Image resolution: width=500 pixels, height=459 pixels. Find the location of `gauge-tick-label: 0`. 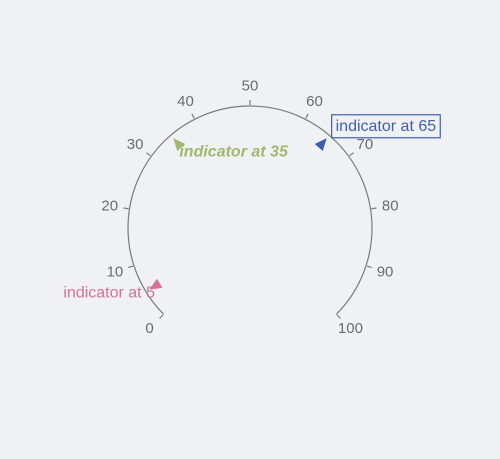

gauge-tick-label: 0 is located at coordinates (149, 328).